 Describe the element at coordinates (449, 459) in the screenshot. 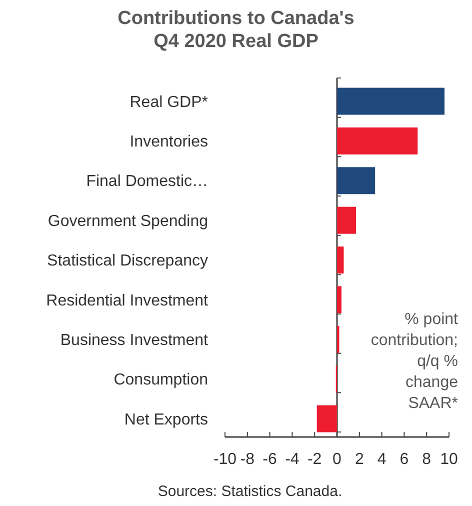

I see `x-tick-label: 10` at that location.